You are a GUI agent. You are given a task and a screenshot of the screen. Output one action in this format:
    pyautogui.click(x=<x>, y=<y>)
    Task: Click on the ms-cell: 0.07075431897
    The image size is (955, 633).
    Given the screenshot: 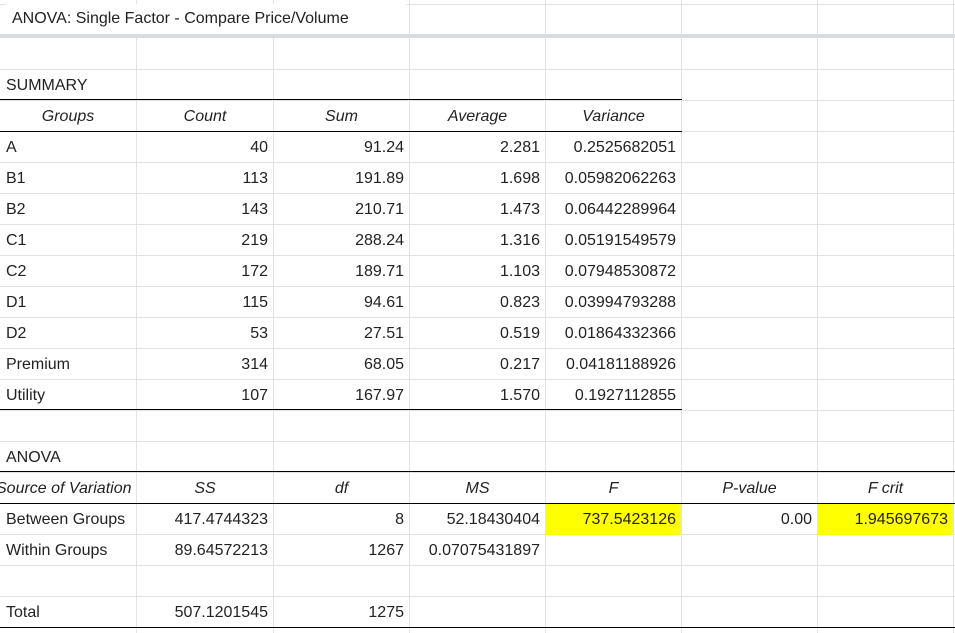 What is the action you would take?
    pyautogui.click(x=484, y=550)
    